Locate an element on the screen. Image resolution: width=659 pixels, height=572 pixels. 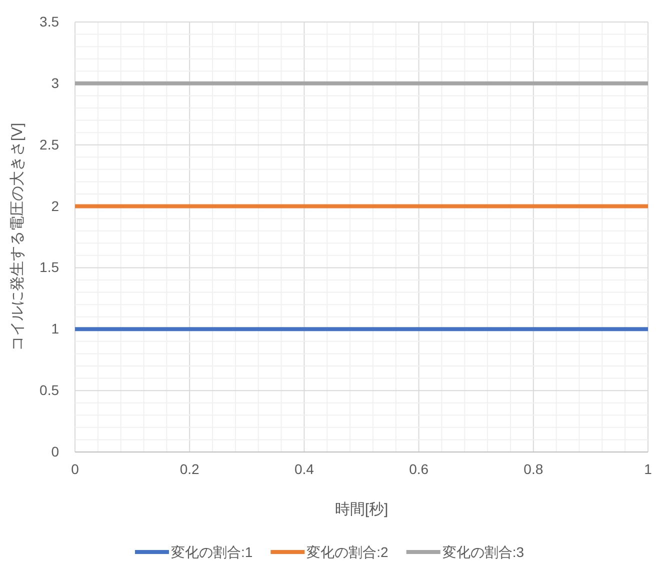
x-tick-label: 0.6 is located at coordinates (419, 468).